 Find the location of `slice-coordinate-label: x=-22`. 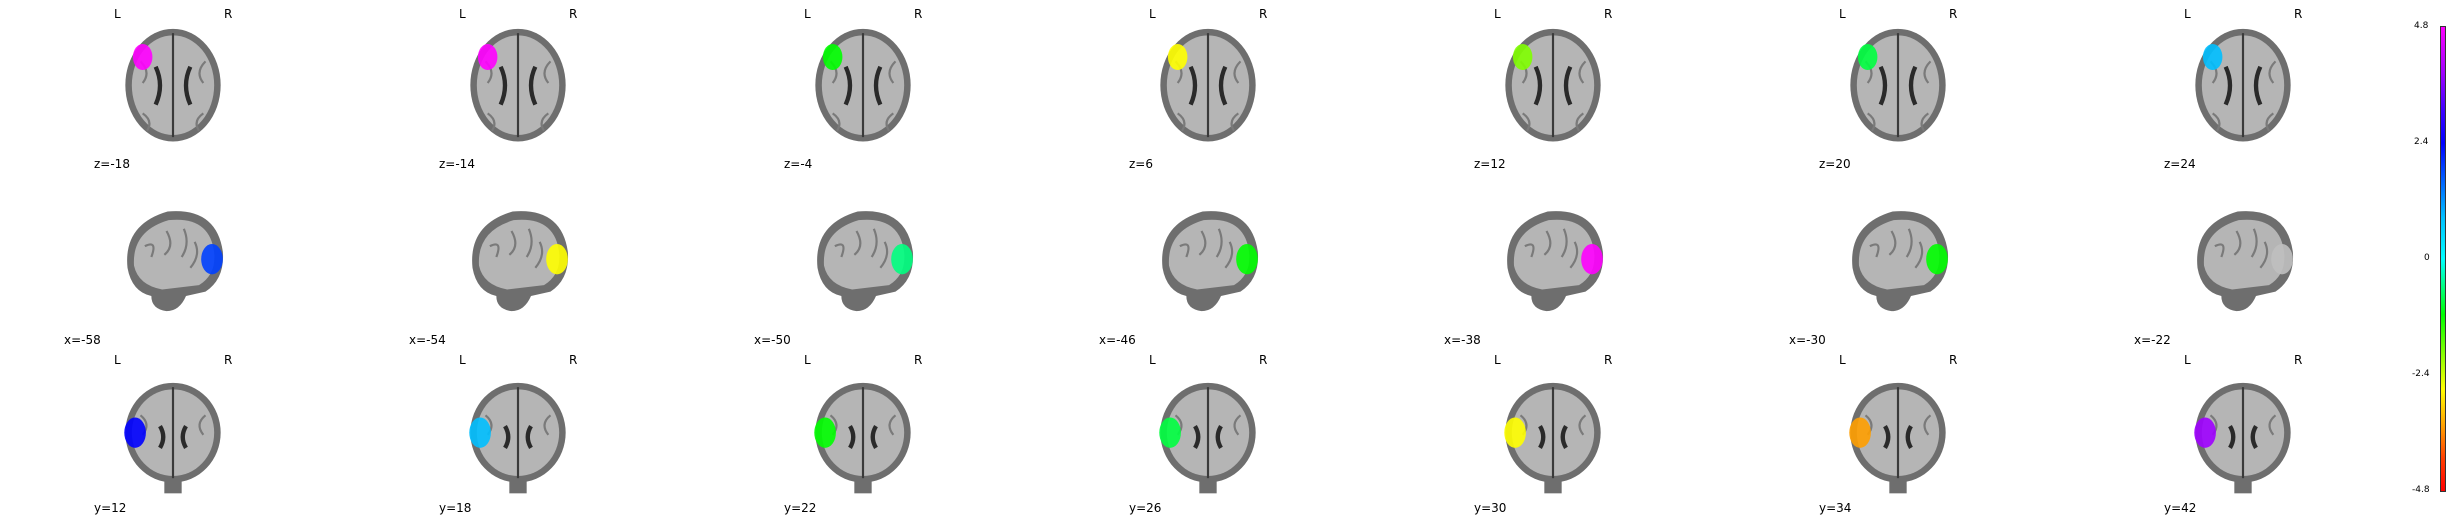

slice-coordinate-label: x=-22 is located at coordinates (2152, 340).